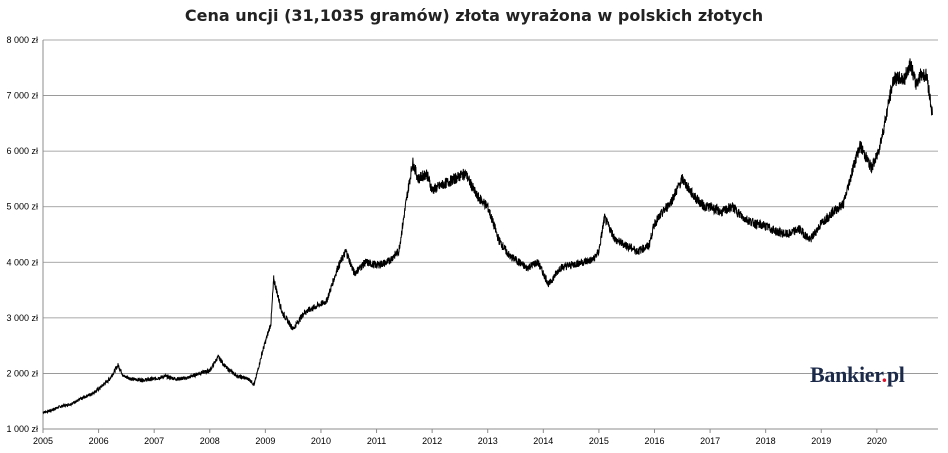 Image resolution: width=948 pixels, height=453 pixels. I want to click on y-tick-label: 5 000 zł, so click(22, 207).